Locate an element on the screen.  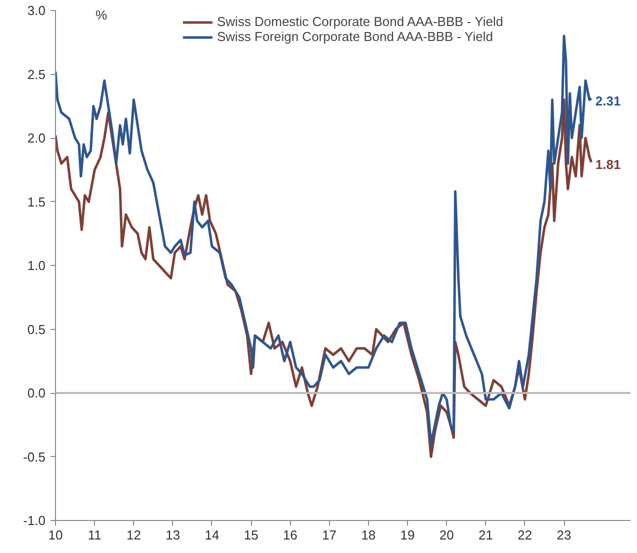
annotation: 1.81 is located at coordinates (608, 164).